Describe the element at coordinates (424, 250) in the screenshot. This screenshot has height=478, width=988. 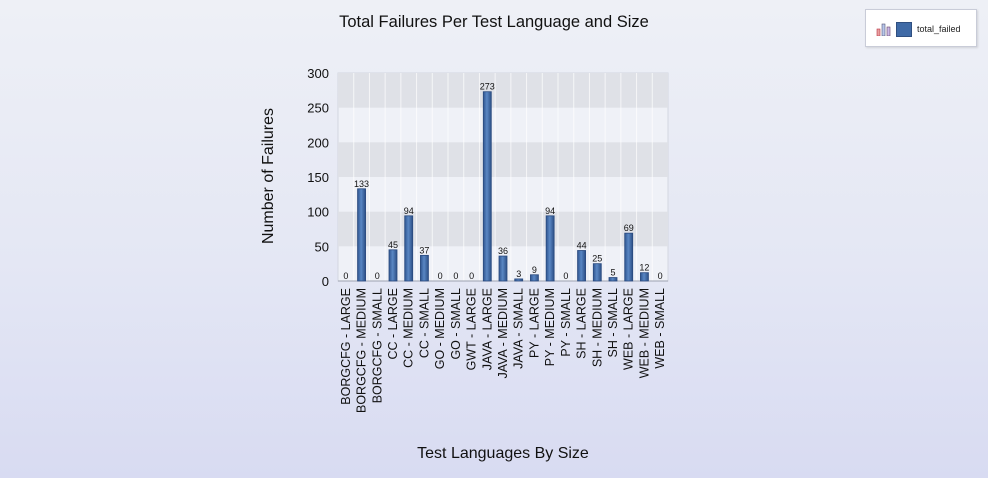
I see `bar-value-label: 37` at that location.